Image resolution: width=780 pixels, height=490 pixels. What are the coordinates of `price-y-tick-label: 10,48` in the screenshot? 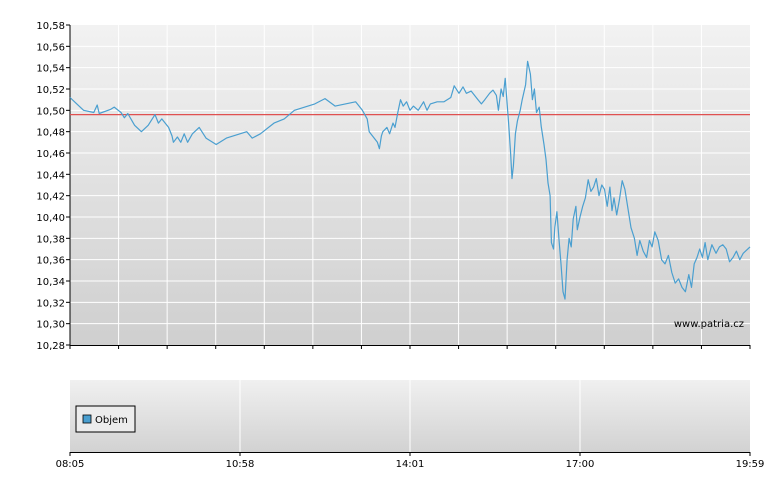 It's located at (50, 133).